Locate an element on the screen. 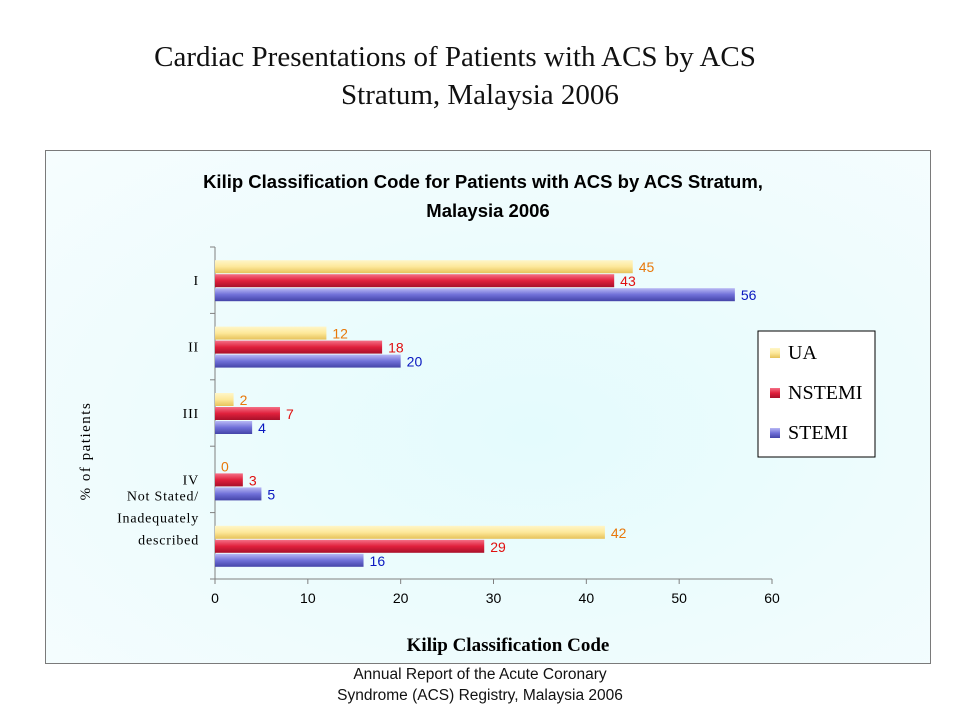 This screenshot has height=720, width=960. data-label-ua: 45 is located at coordinates (647, 267).